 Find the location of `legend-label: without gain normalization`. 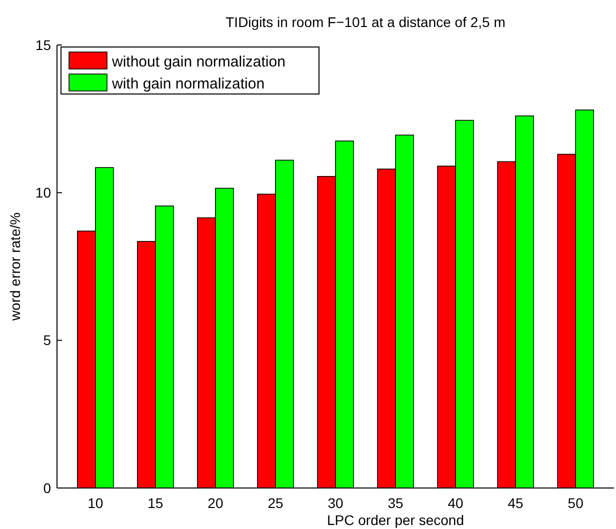

legend-label: without gain normalization is located at coordinates (198, 61).